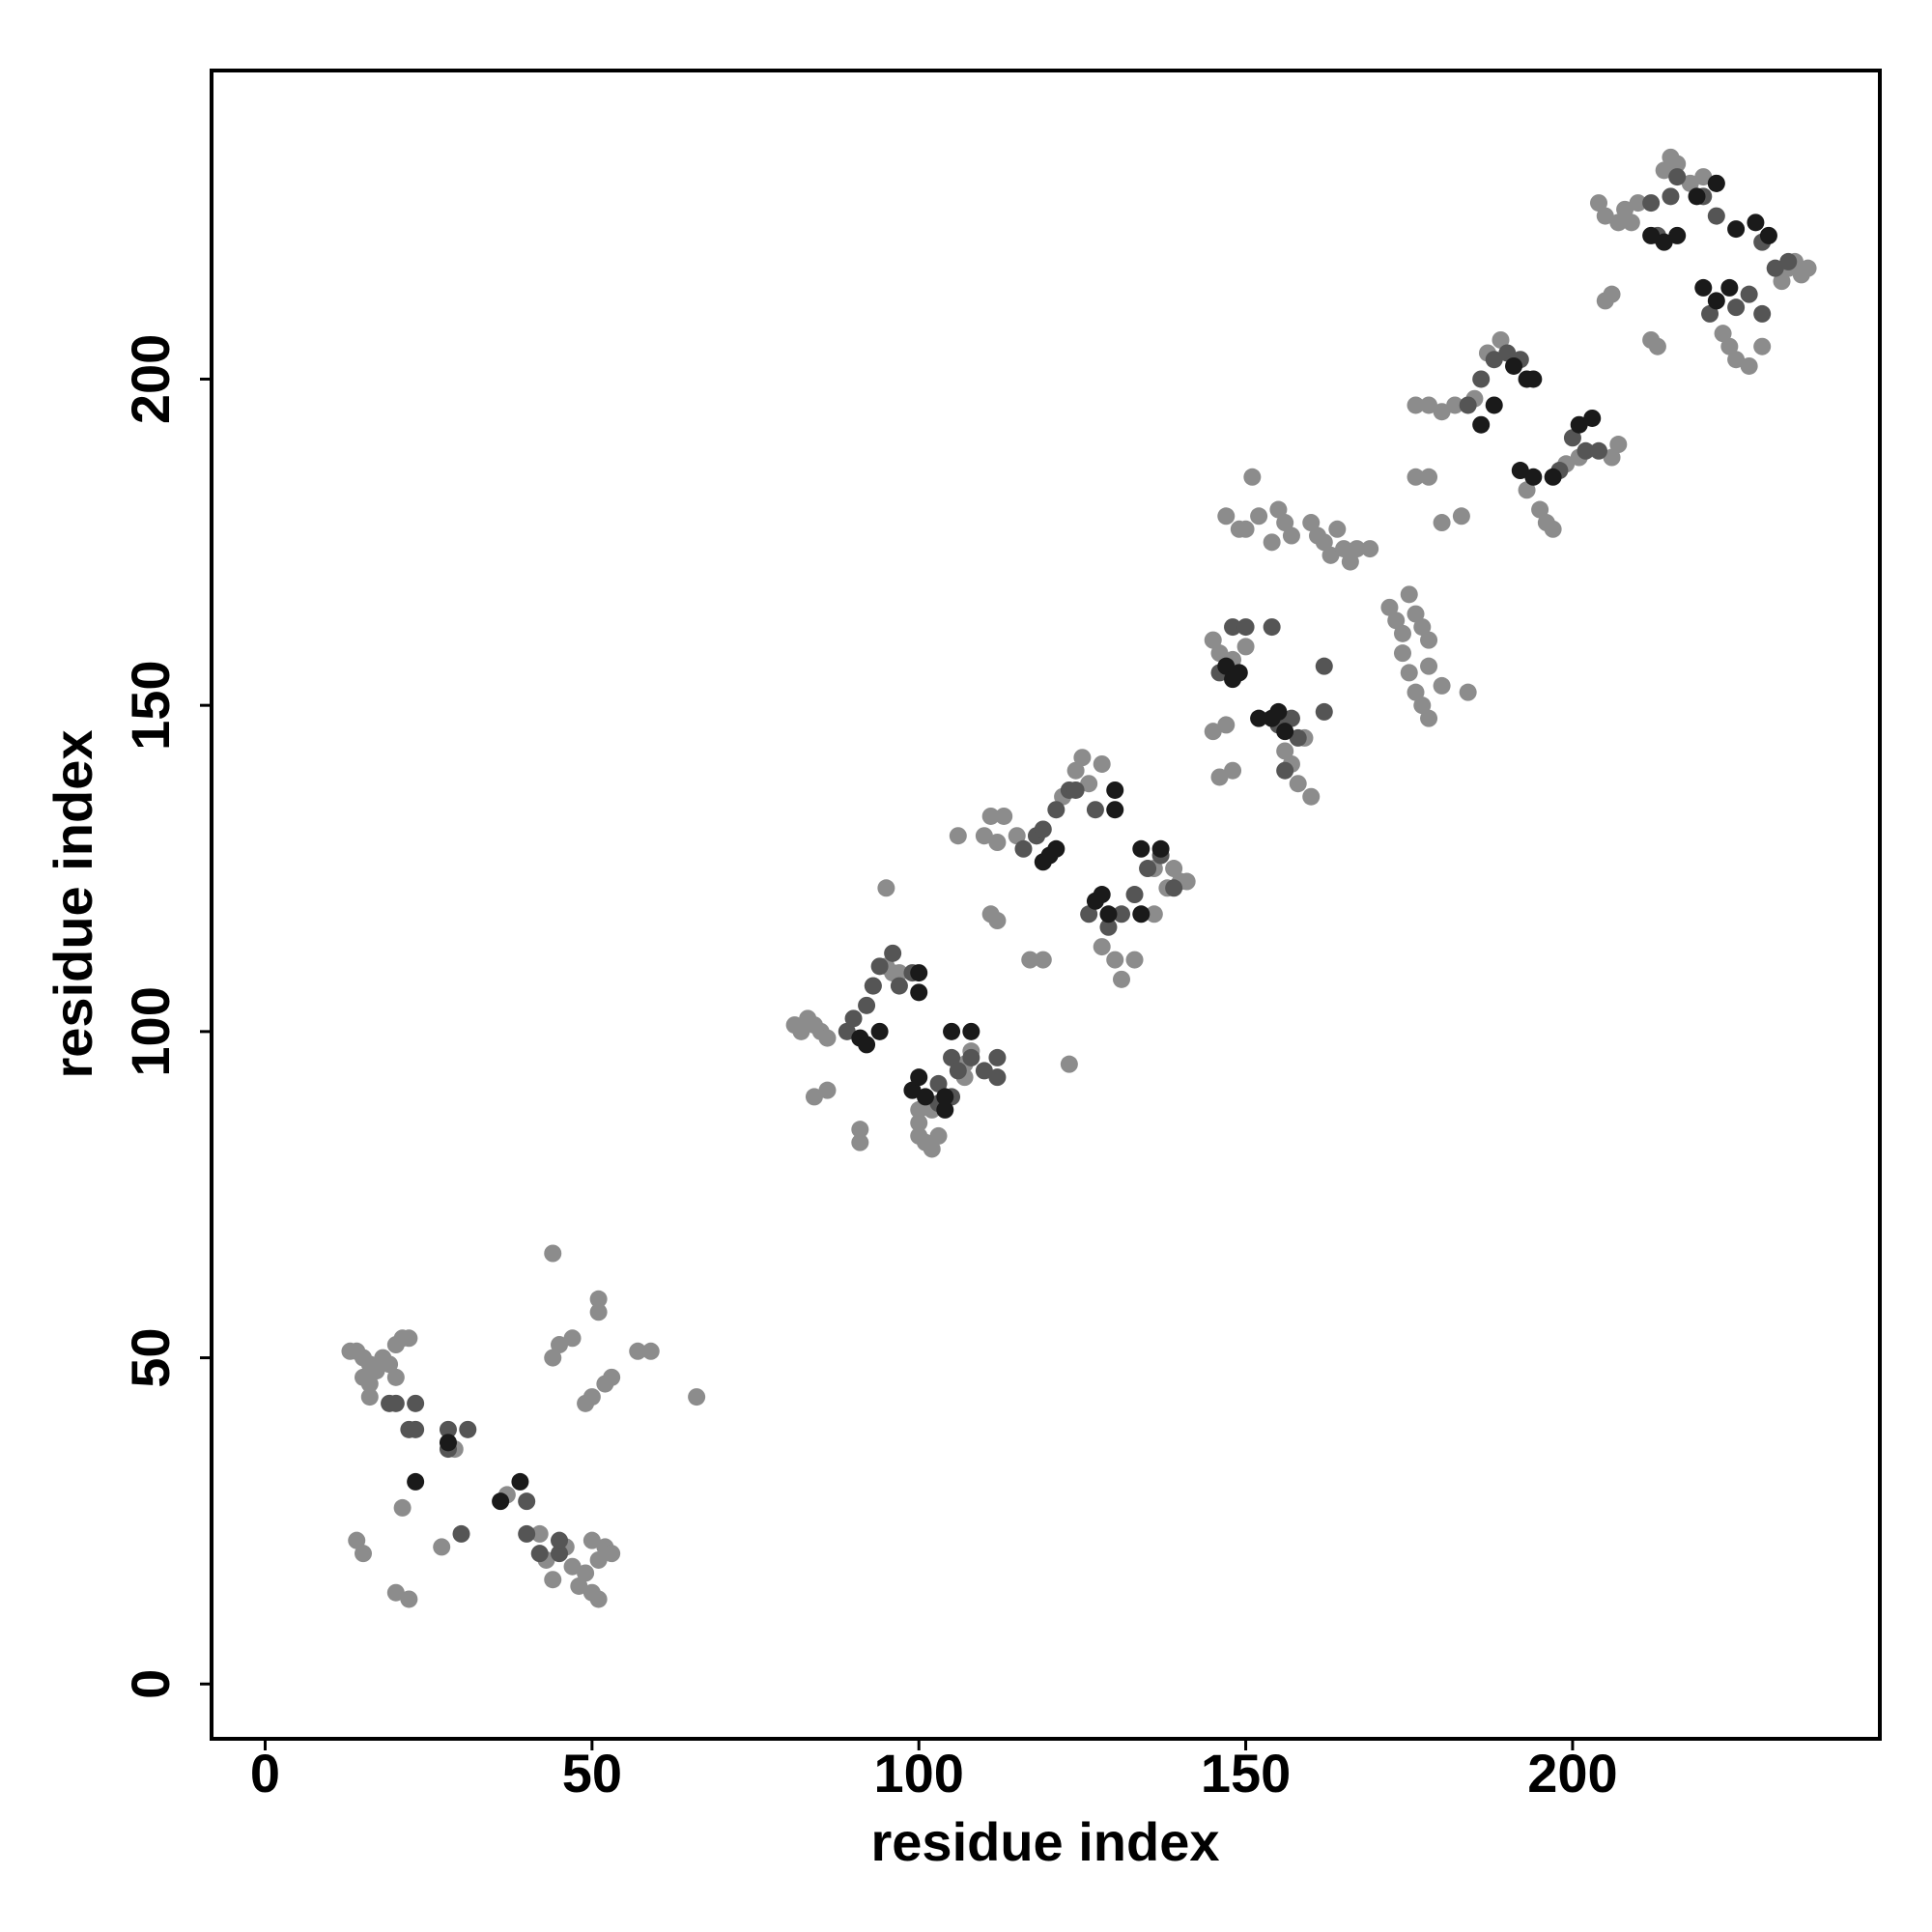 This screenshot has width=1932, height=1932. What do you see at coordinates (150, 1031) in the screenshot?
I see `y-tick-label: 100` at bounding box center [150, 1031].